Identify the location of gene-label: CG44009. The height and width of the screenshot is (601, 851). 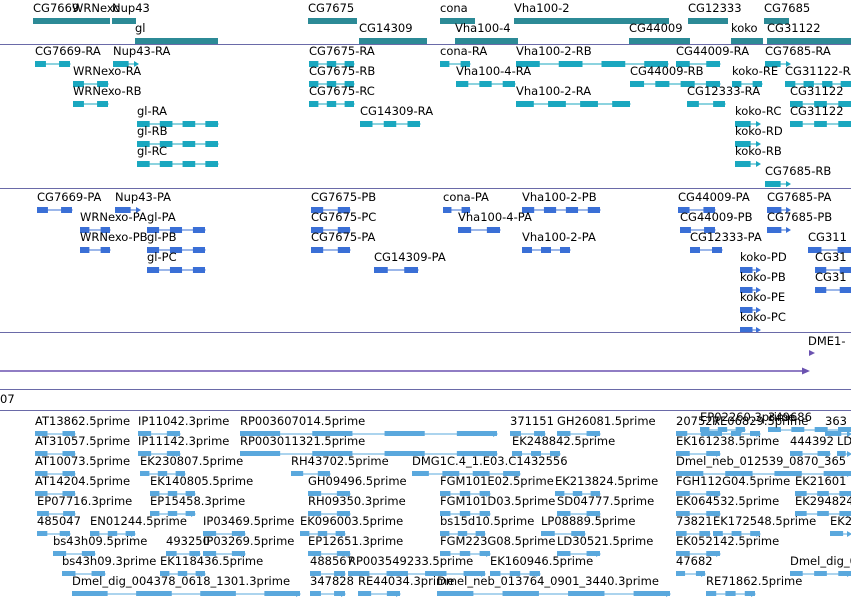
(656, 28).